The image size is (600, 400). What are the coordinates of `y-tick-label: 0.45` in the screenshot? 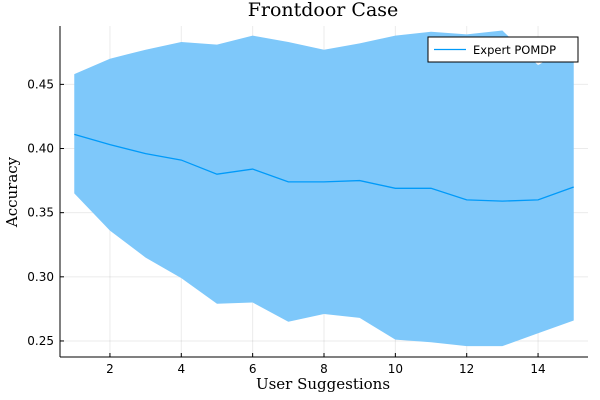 It's located at (40, 84).